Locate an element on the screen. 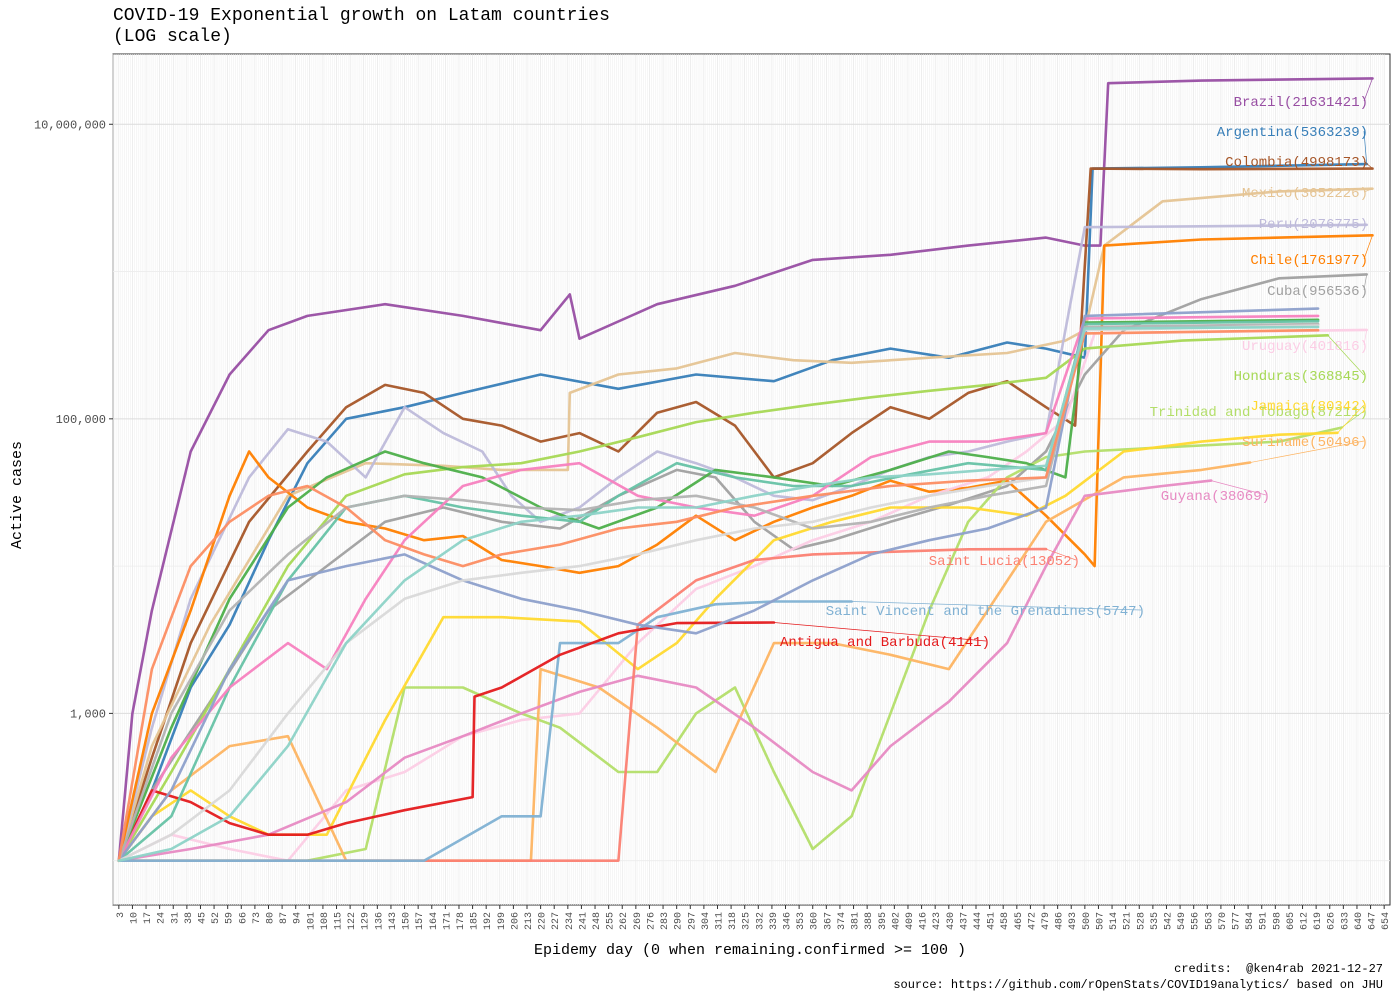 This screenshot has height=1000, width=1400. x-tick-label: 297 is located at coordinates (692, 921).